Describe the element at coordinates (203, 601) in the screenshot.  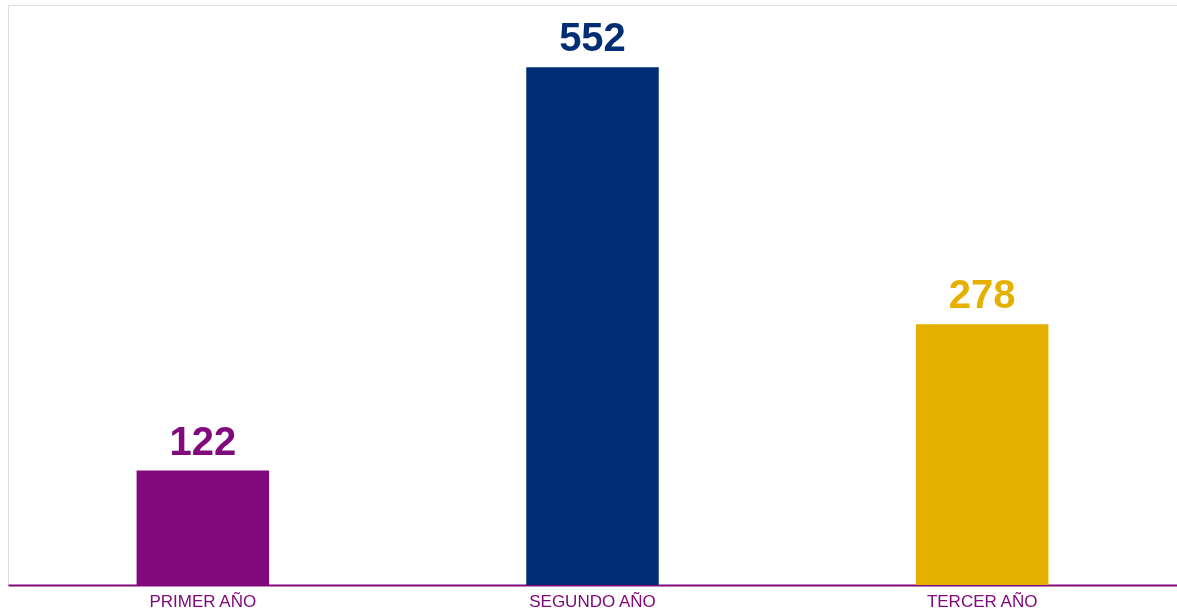
I see `x-tick-label: PRIMER AÑO` at that location.